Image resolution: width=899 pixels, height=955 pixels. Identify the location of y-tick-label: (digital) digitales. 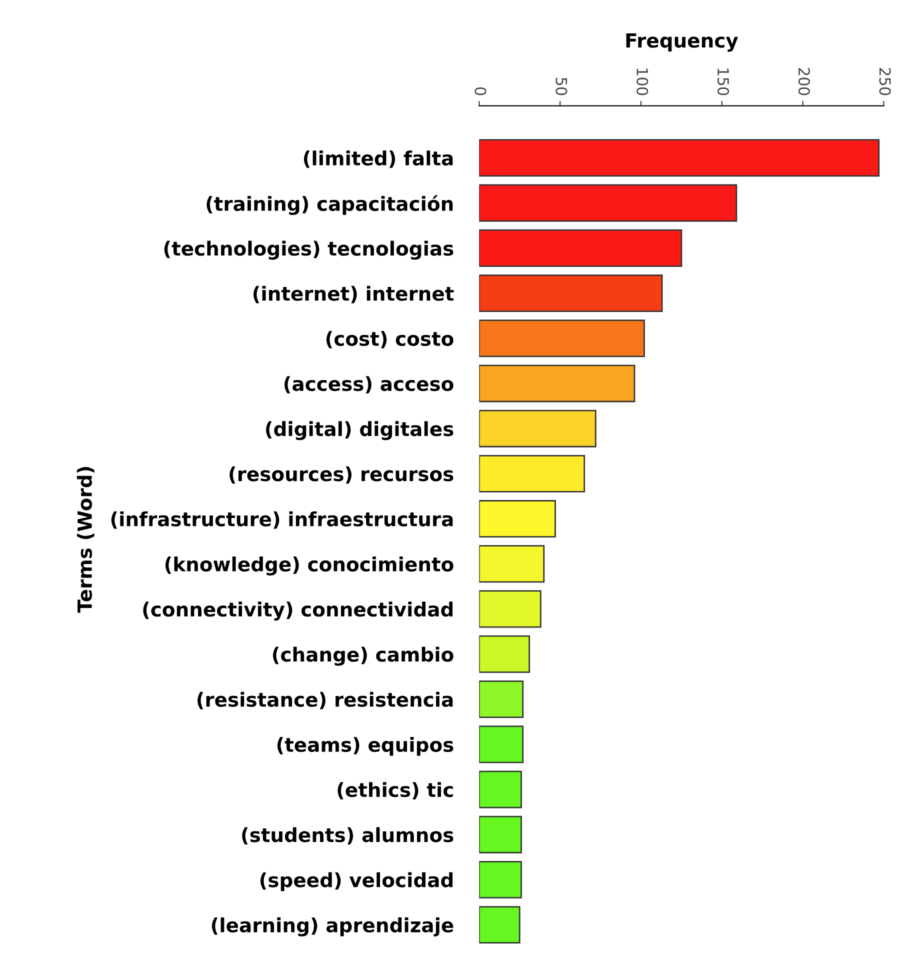
(360, 430).